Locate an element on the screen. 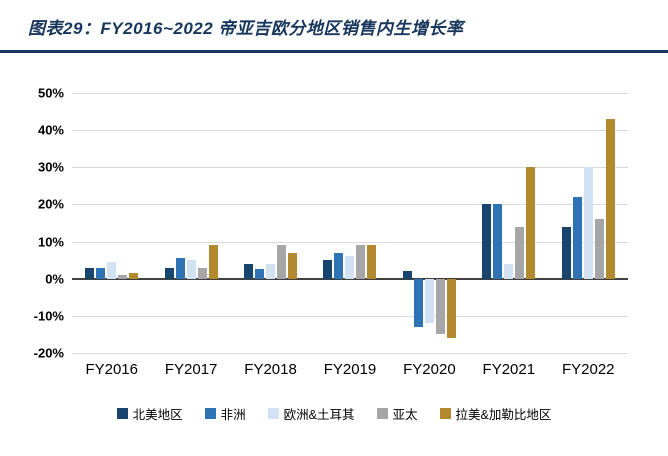  legend-item: 北美地区 is located at coordinates (149, 413).